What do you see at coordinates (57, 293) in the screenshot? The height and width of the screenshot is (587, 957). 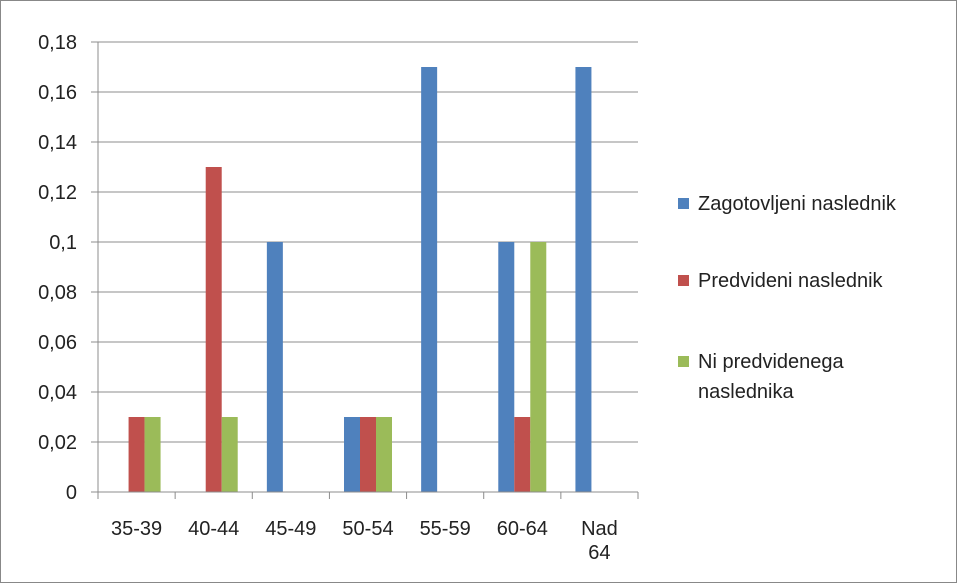 I see `y-tick-label: 0,08` at bounding box center [57, 293].